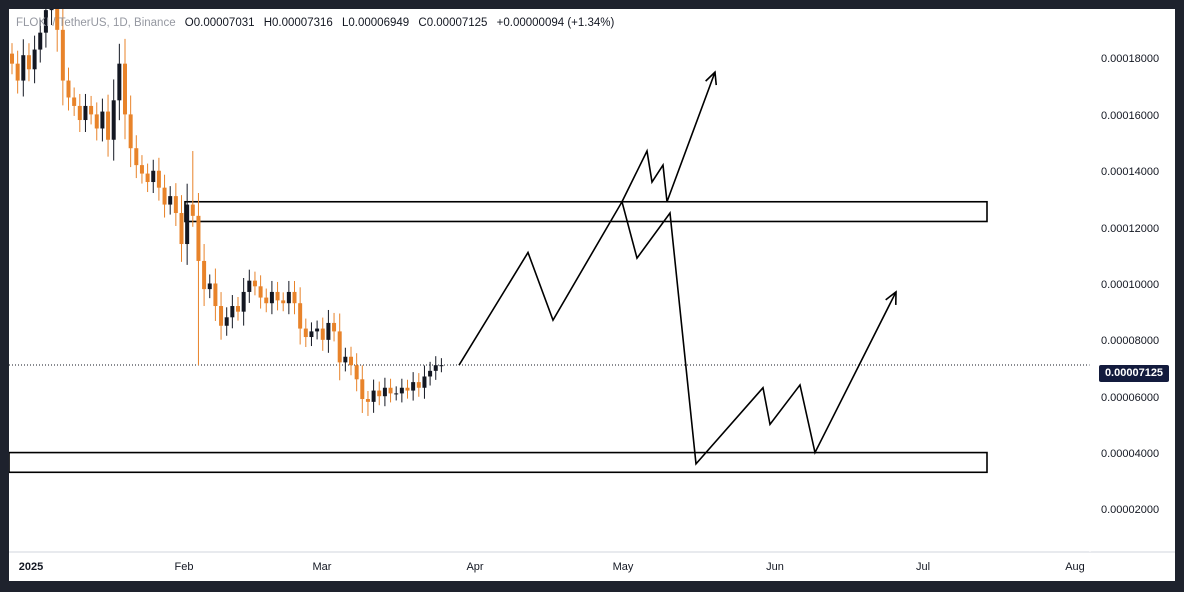 The height and width of the screenshot is (592, 1184). I want to click on time-scale: 2025 Feb Mar Apr May Jun Jul Aug, so click(552, 567).